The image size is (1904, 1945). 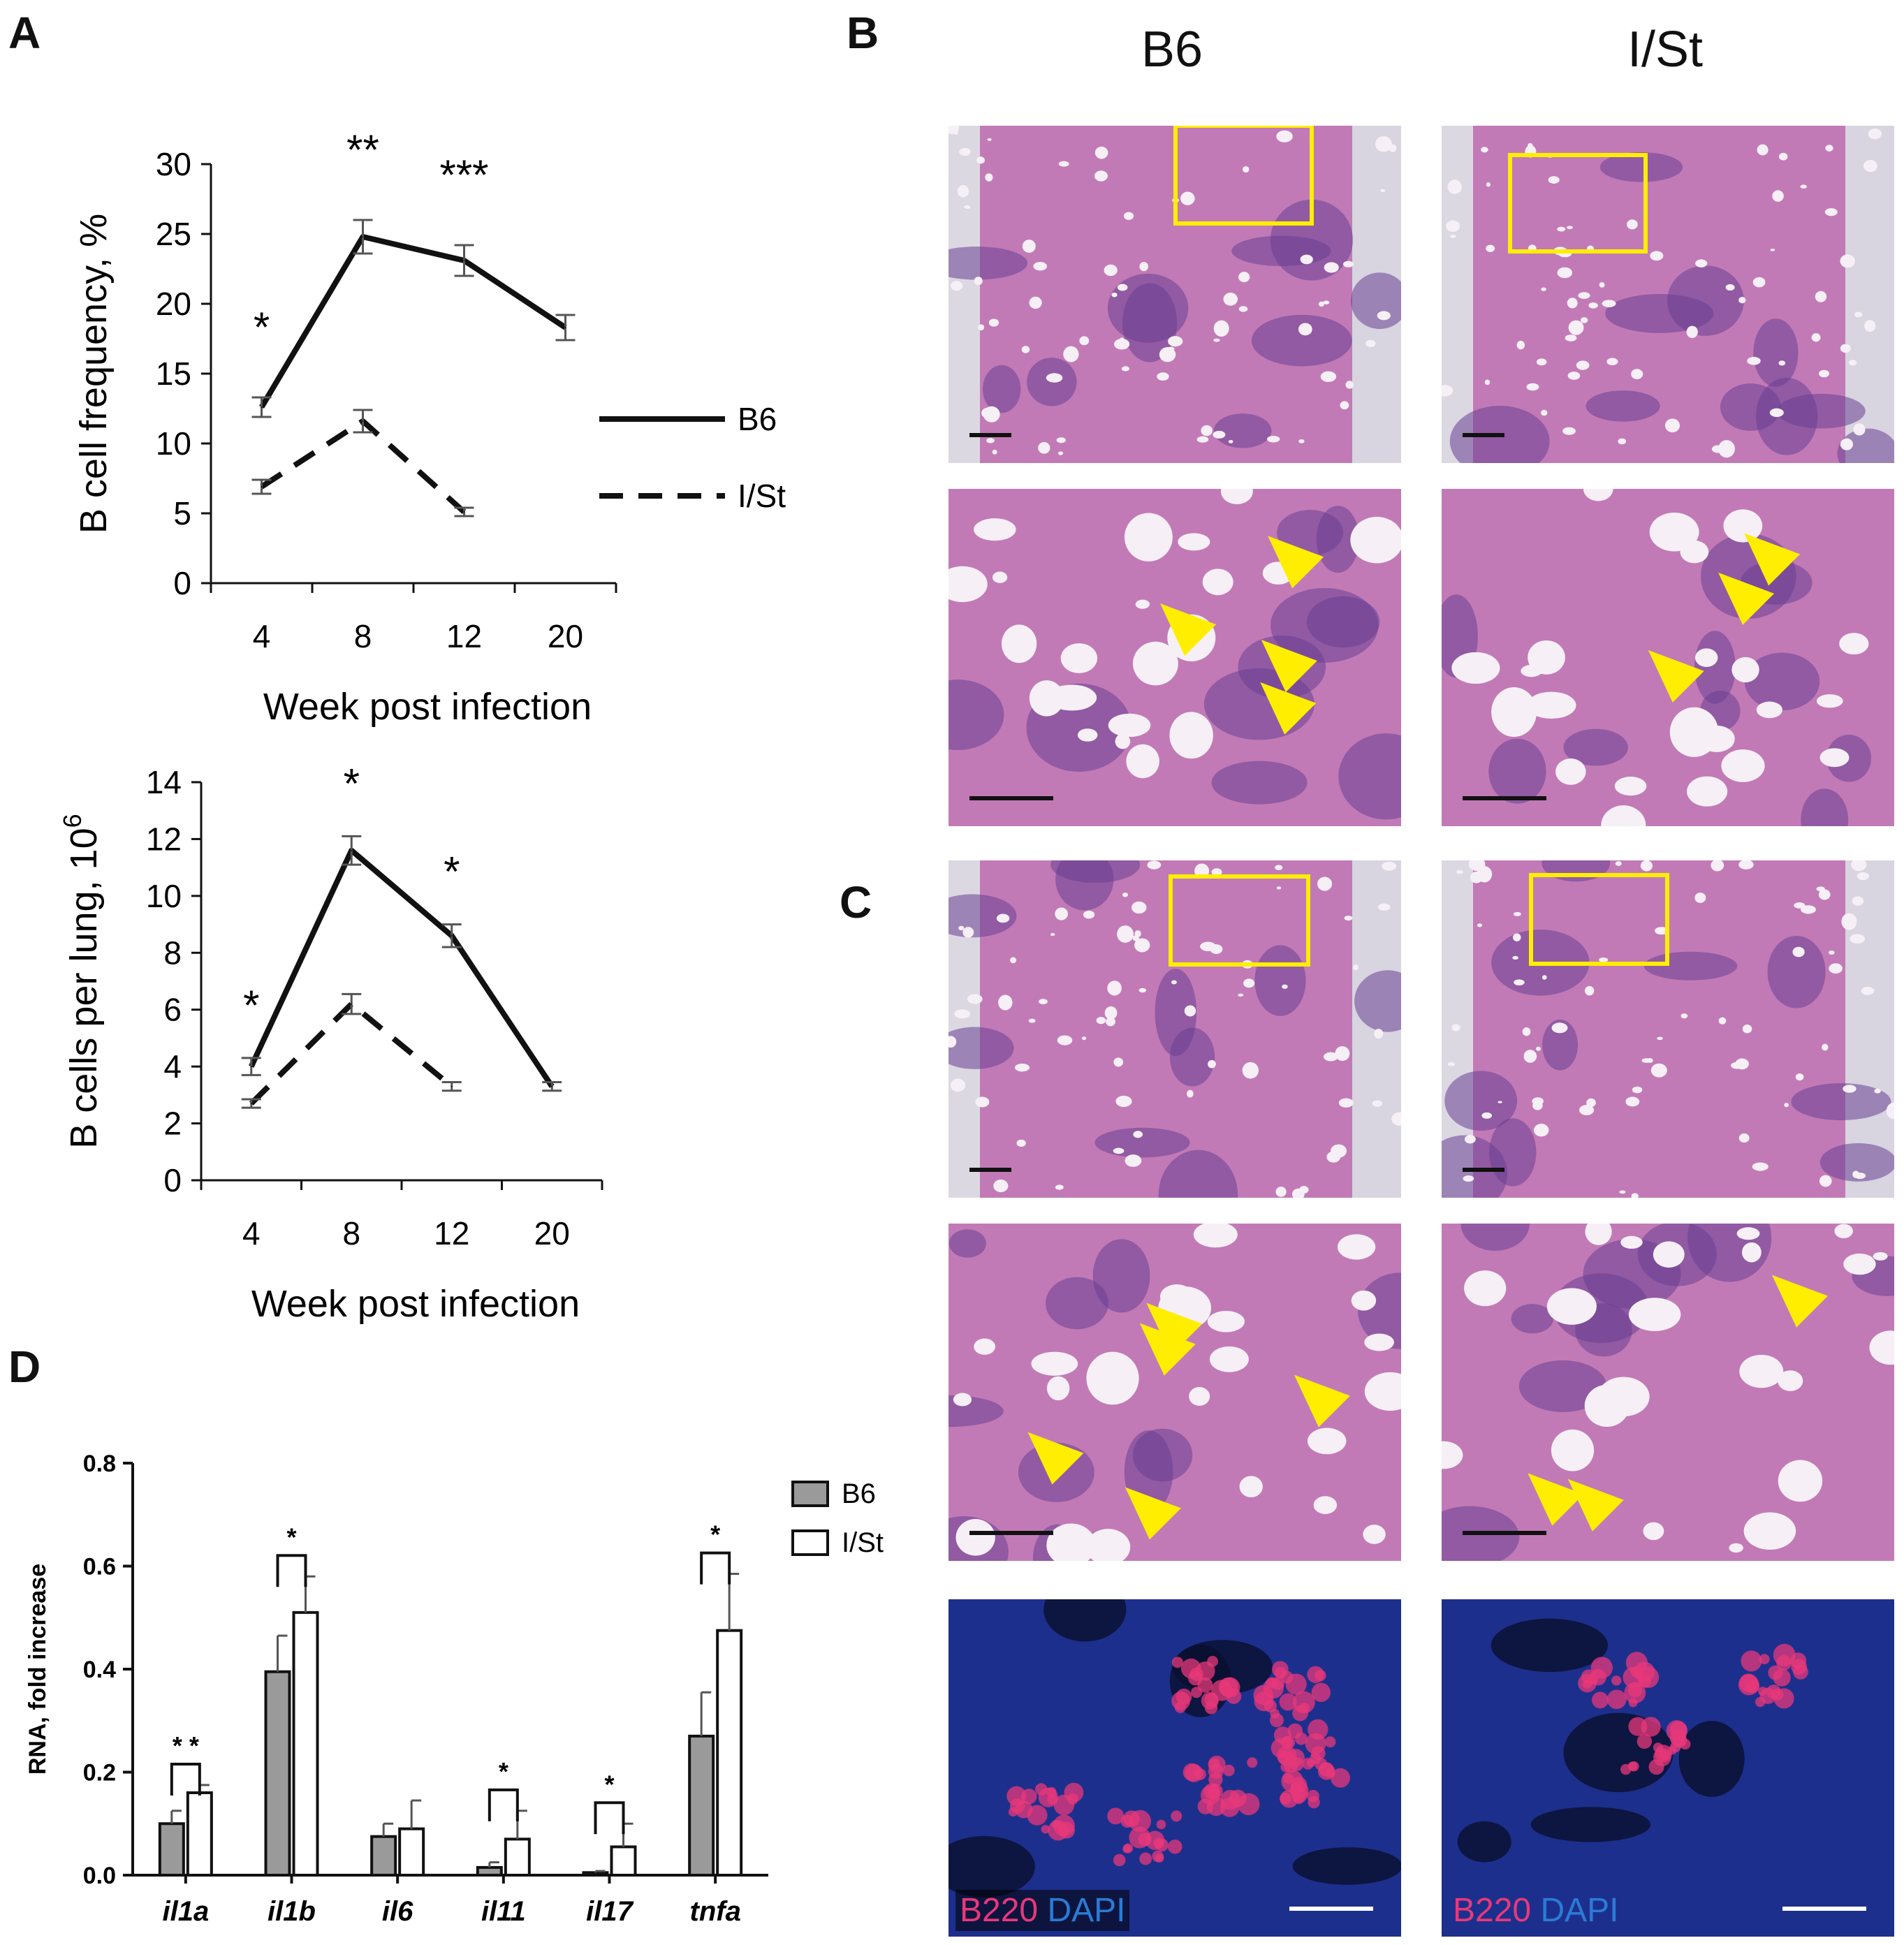 What do you see at coordinates (451, 1233) in the screenshot?
I see `x-tick-label: 12` at bounding box center [451, 1233].